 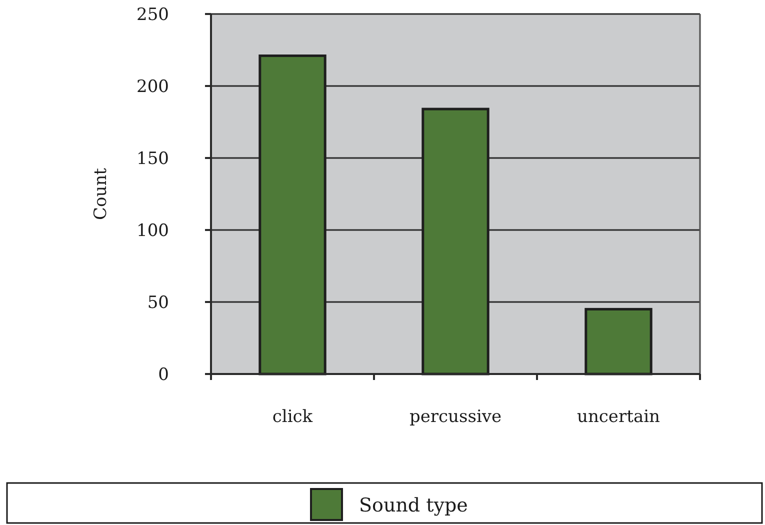 I want to click on x-tick-label: uncertain, so click(x=618, y=417).